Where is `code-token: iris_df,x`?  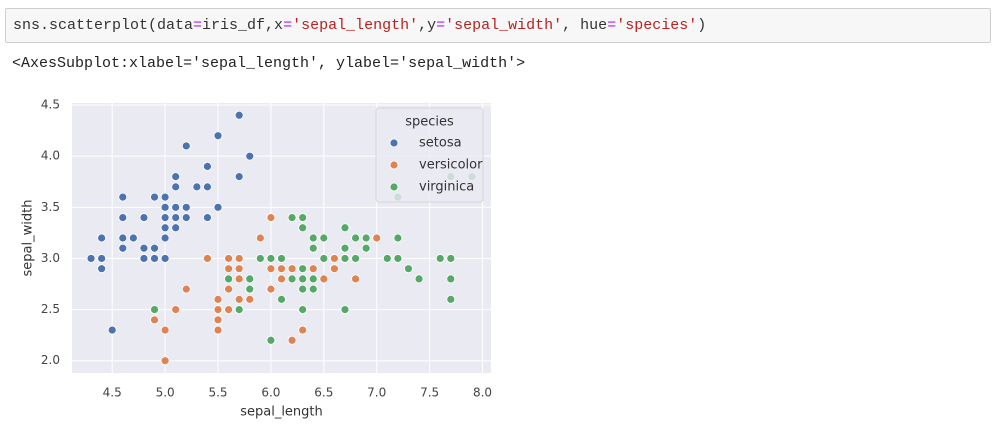 code-token: iris_df,x is located at coordinates (243, 25).